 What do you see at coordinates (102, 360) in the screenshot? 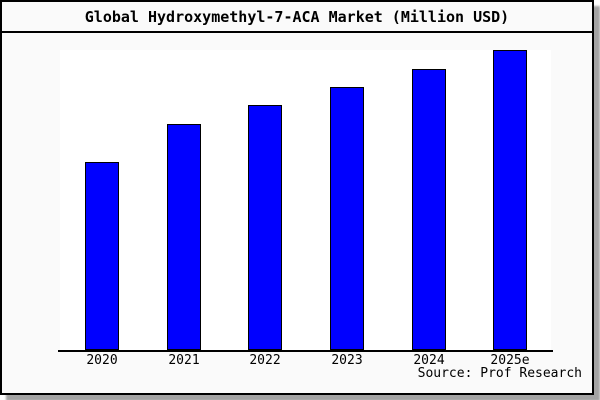
I see `x-tick-label-2020: 2020` at bounding box center [102, 360].